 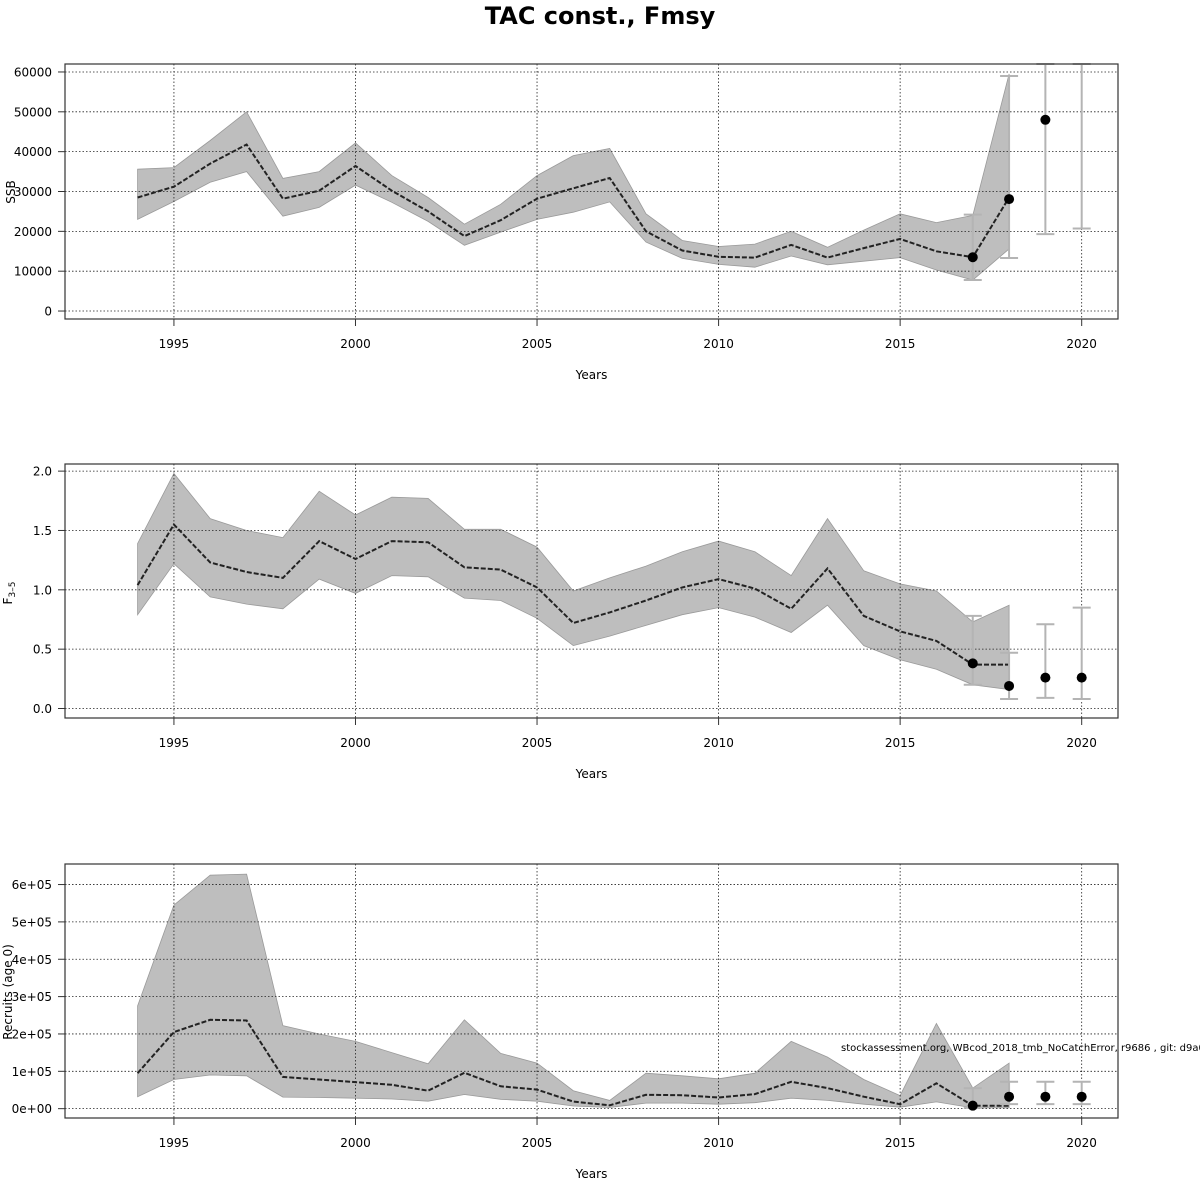 What do you see at coordinates (11, 191) in the screenshot?
I see `y-axis-label: SSB` at bounding box center [11, 191].